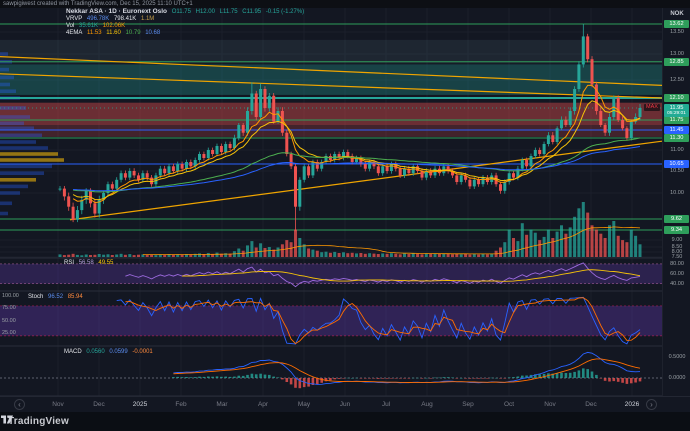 The width and height of the screenshot is (690, 431). I want to click on time-axis-label: Sep, so click(468, 404).